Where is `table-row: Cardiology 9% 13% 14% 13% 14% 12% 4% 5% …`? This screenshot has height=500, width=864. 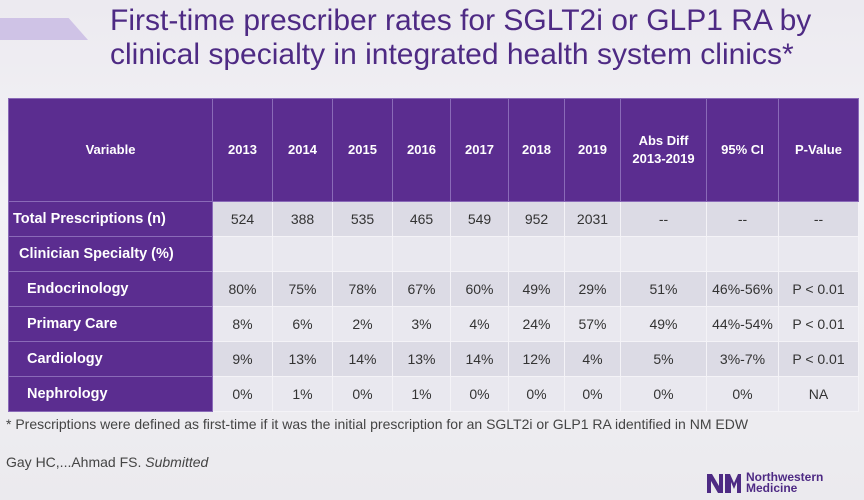
table-row: Cardiology 9% 13% 14% 13% 14% 12% 4% 5% … is located at coordinates (433, 359).